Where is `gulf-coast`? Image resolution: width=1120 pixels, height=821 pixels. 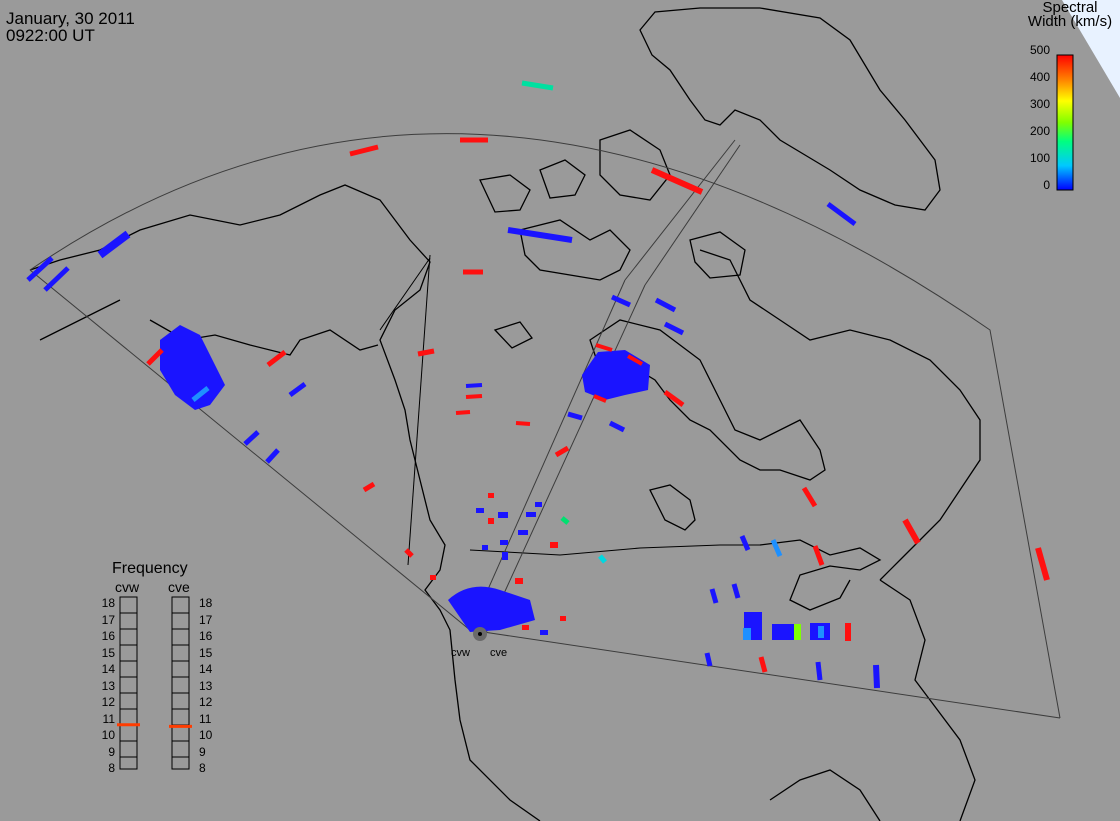
gulf-coast is located at coordinates (825, 795).